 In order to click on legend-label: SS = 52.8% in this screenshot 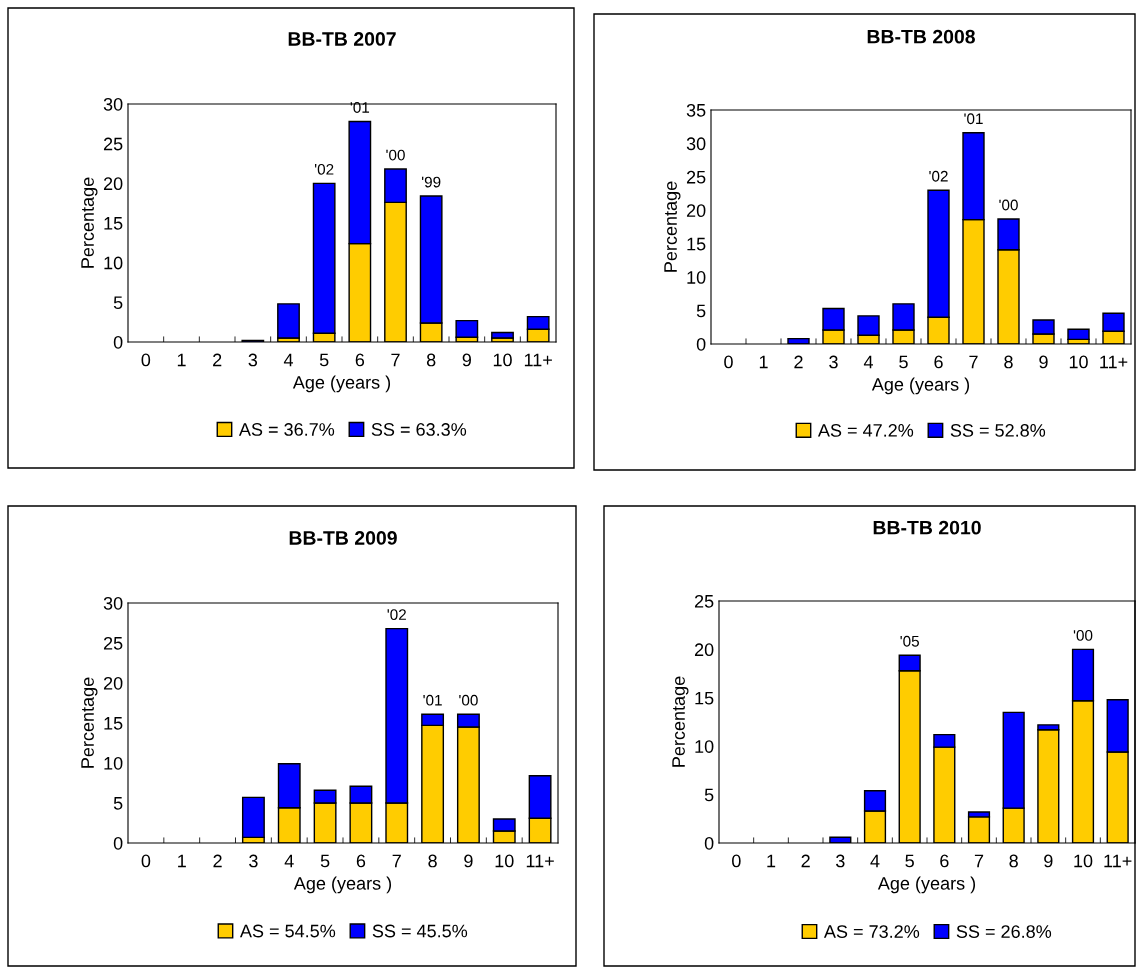, I will do `click(998, 430)`.